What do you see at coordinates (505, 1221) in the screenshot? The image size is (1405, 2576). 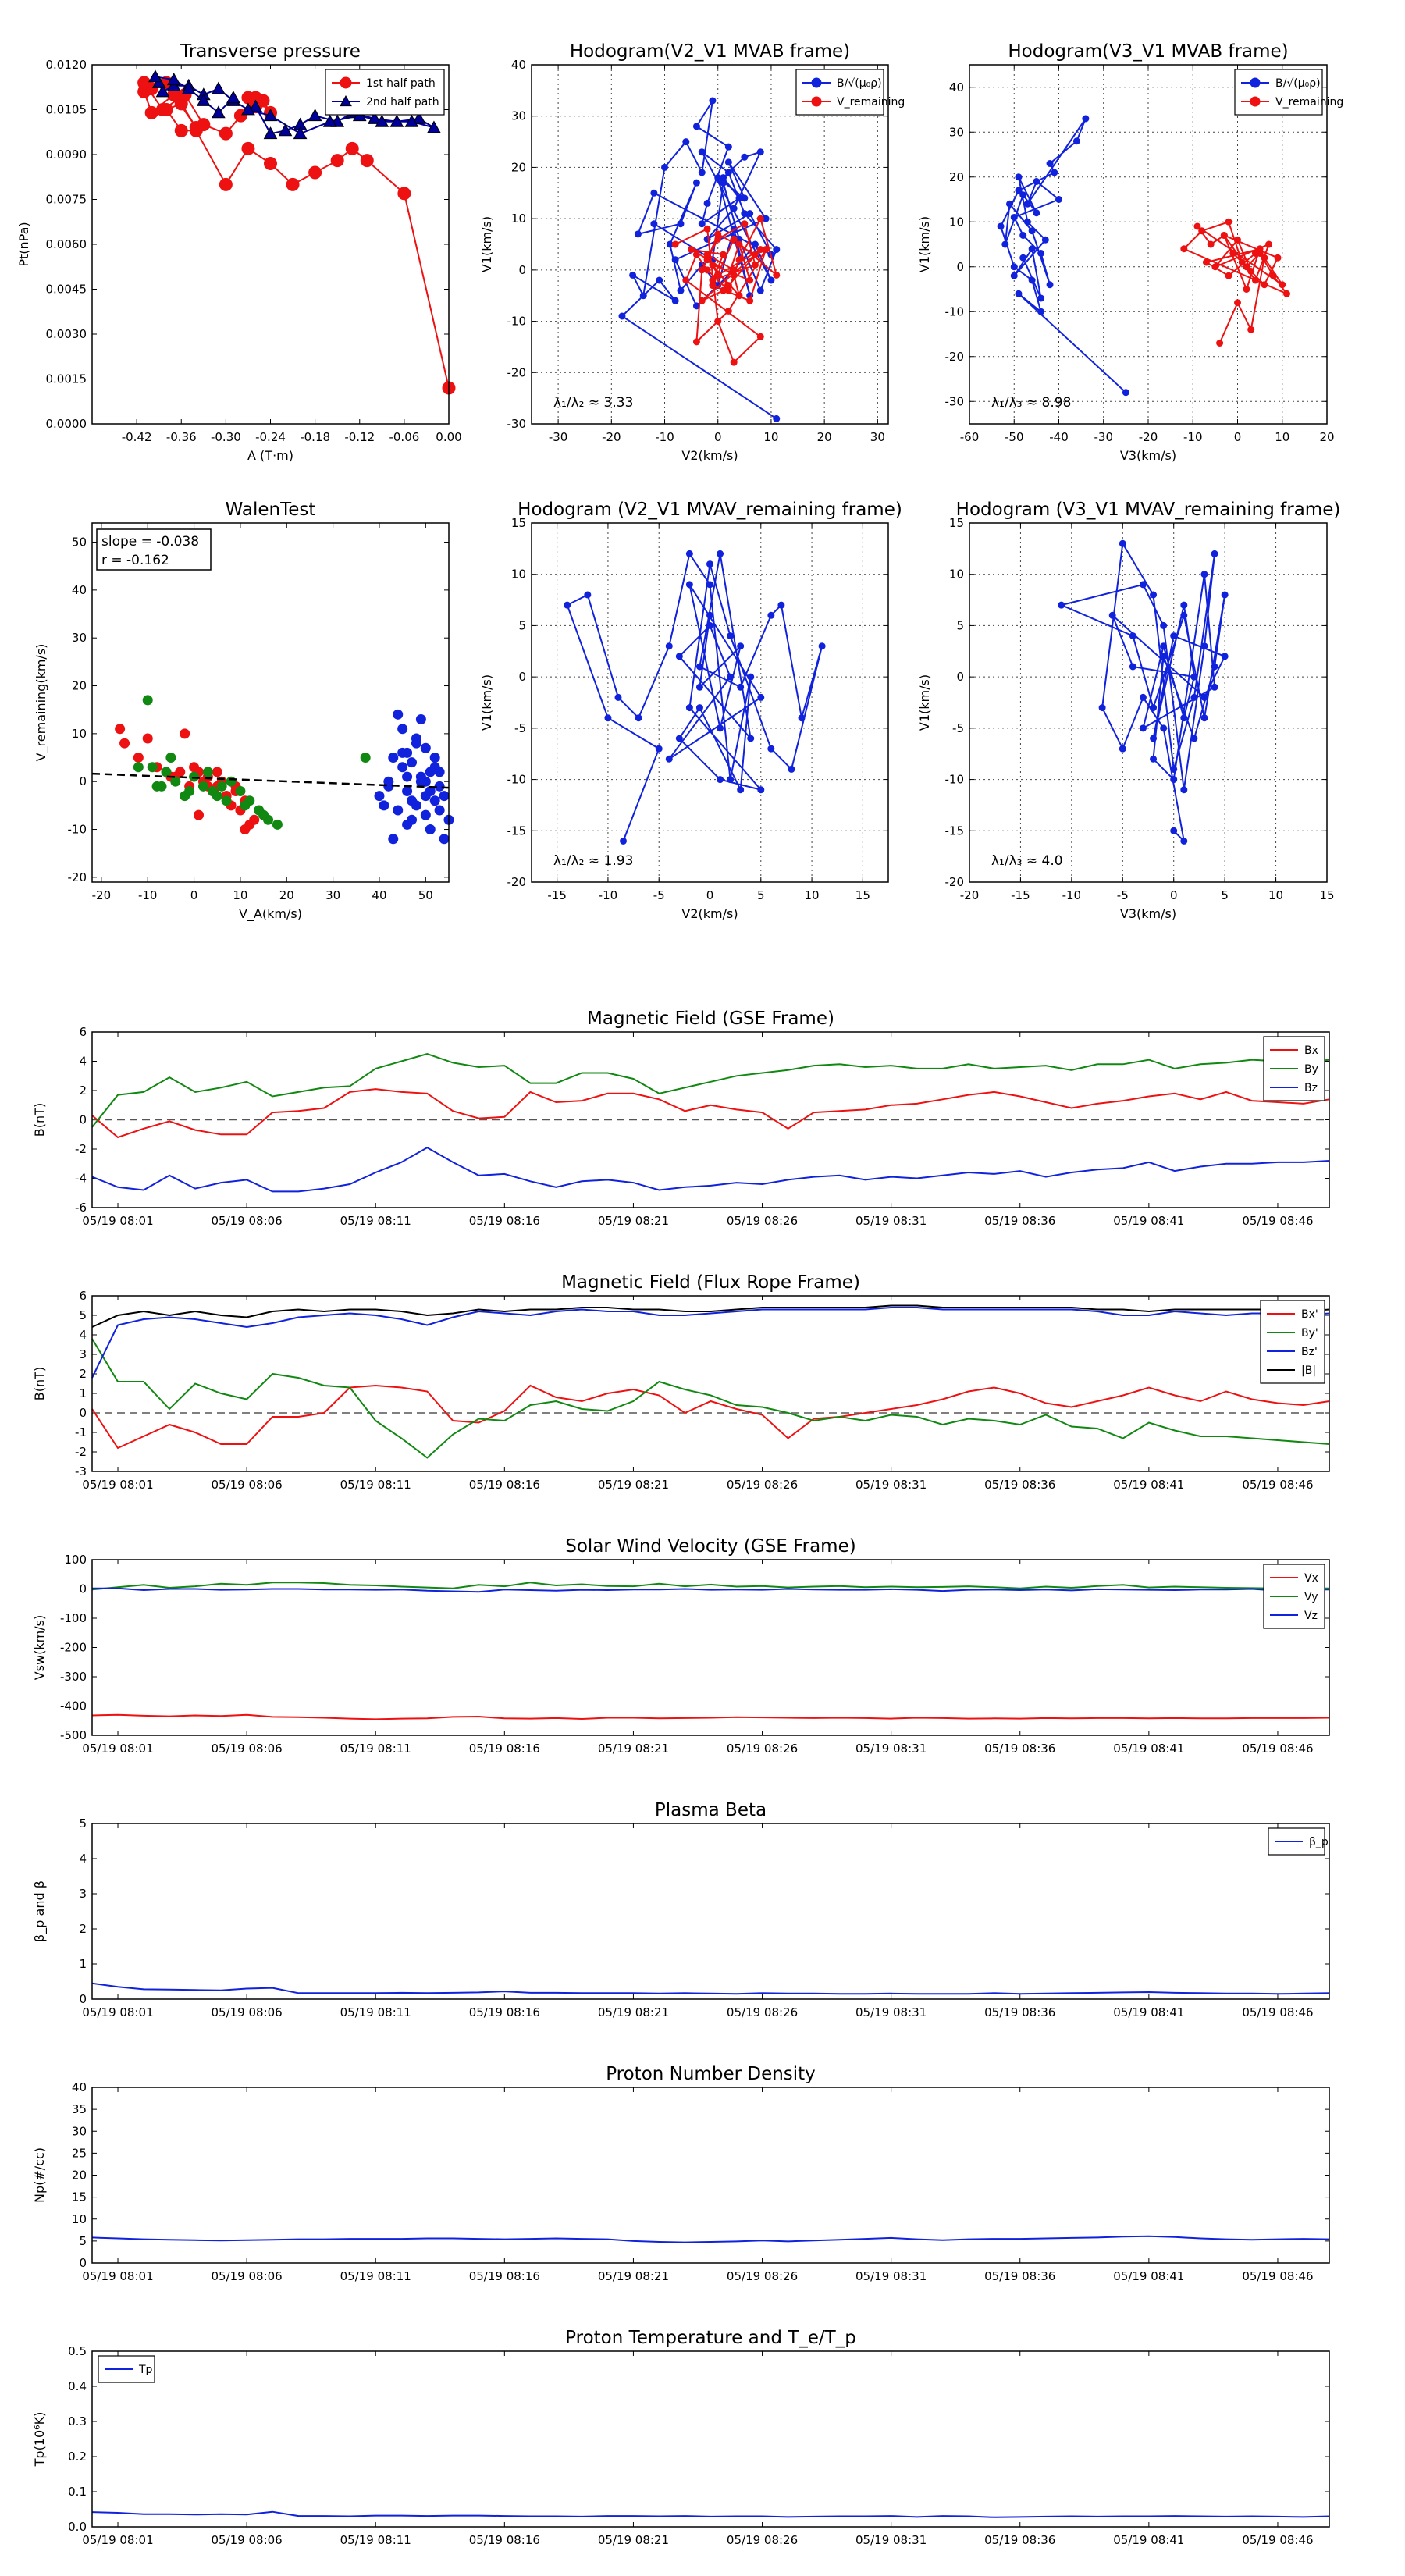 I see `time-tick-label: 05/19 08:16` at bounding box center [505, 1221].